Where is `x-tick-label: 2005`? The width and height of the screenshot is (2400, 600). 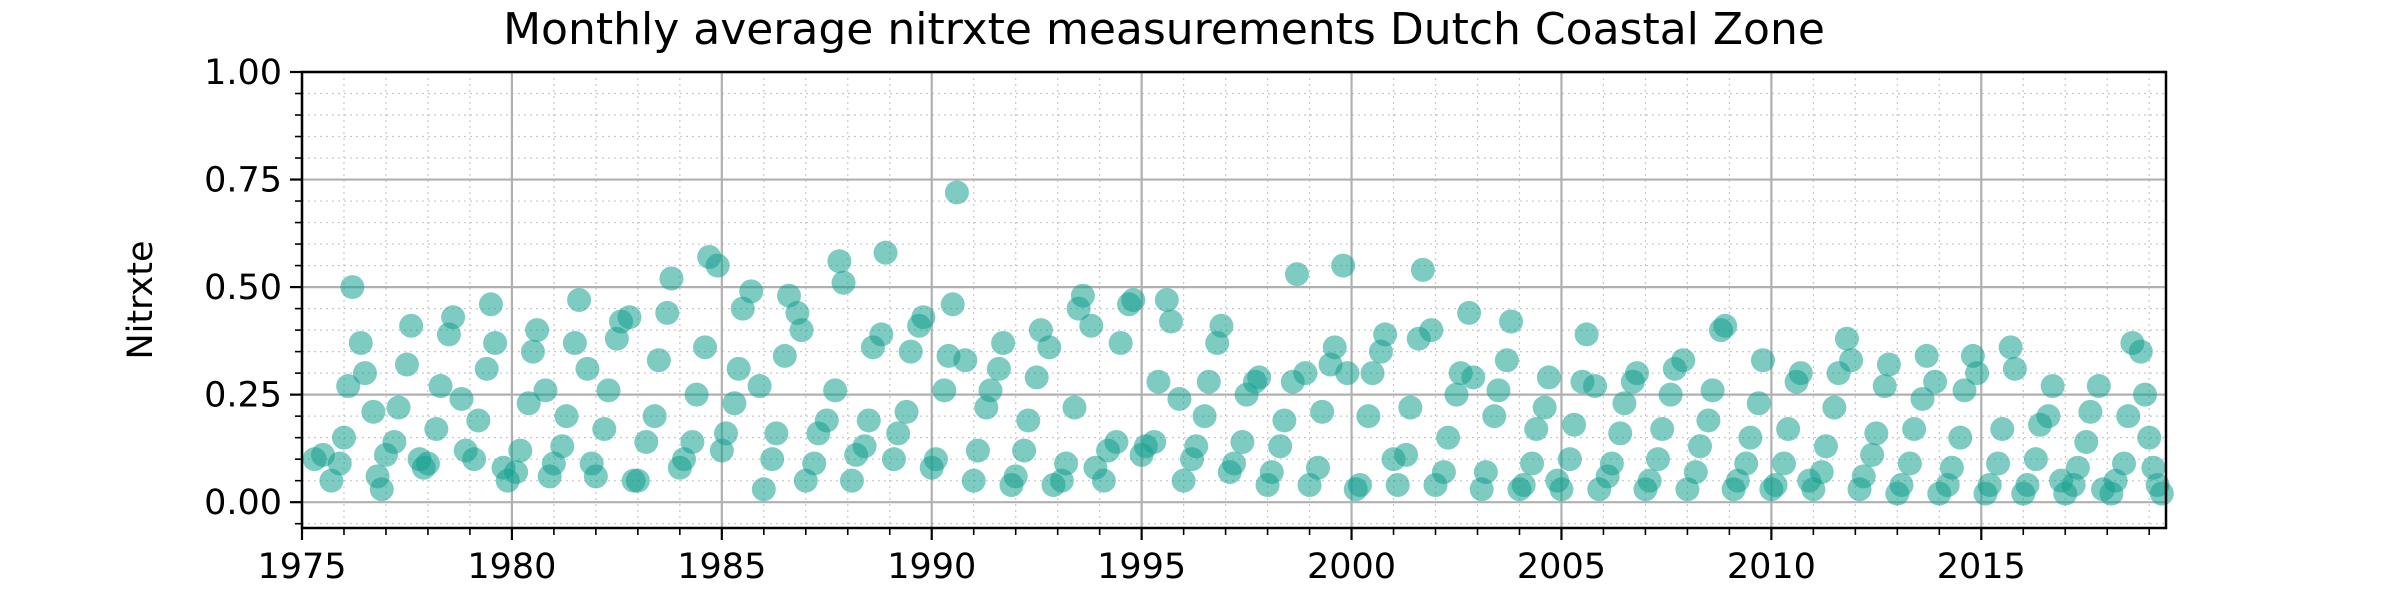 x-tick-label: 2005 is located at coordinates (1561, 567).